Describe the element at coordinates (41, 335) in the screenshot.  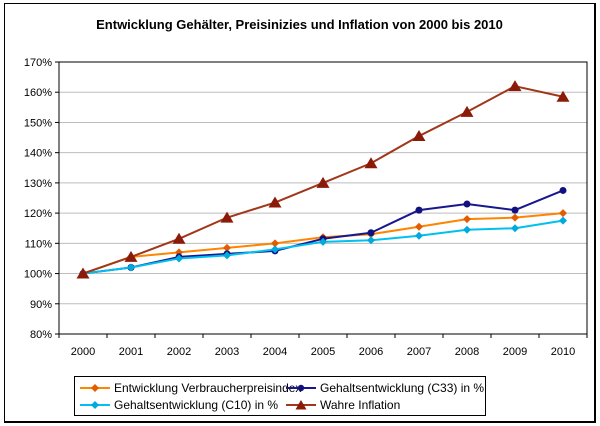
I see `y-axis-label: 80%` at that location.